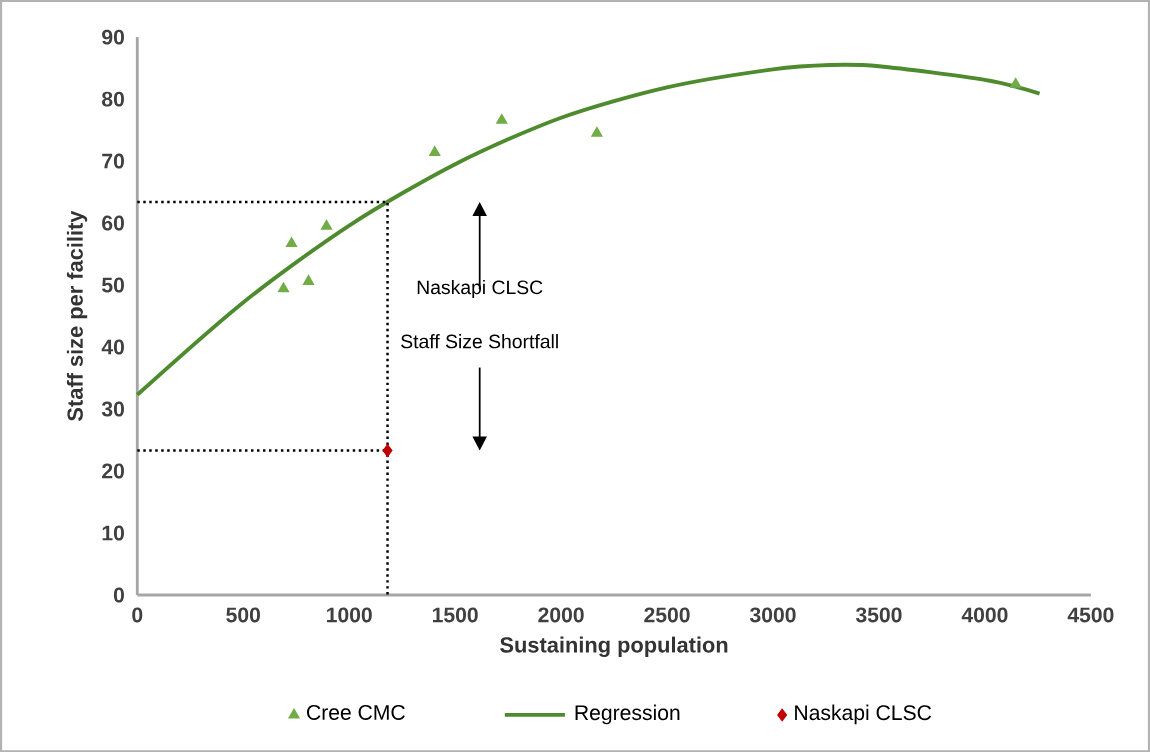 This screenshot has height=752, width=1150. What do you see at coordinates (112, 347) in the screenshot?
I see `y-tick-label: 40` at bounding box center [112, 347].